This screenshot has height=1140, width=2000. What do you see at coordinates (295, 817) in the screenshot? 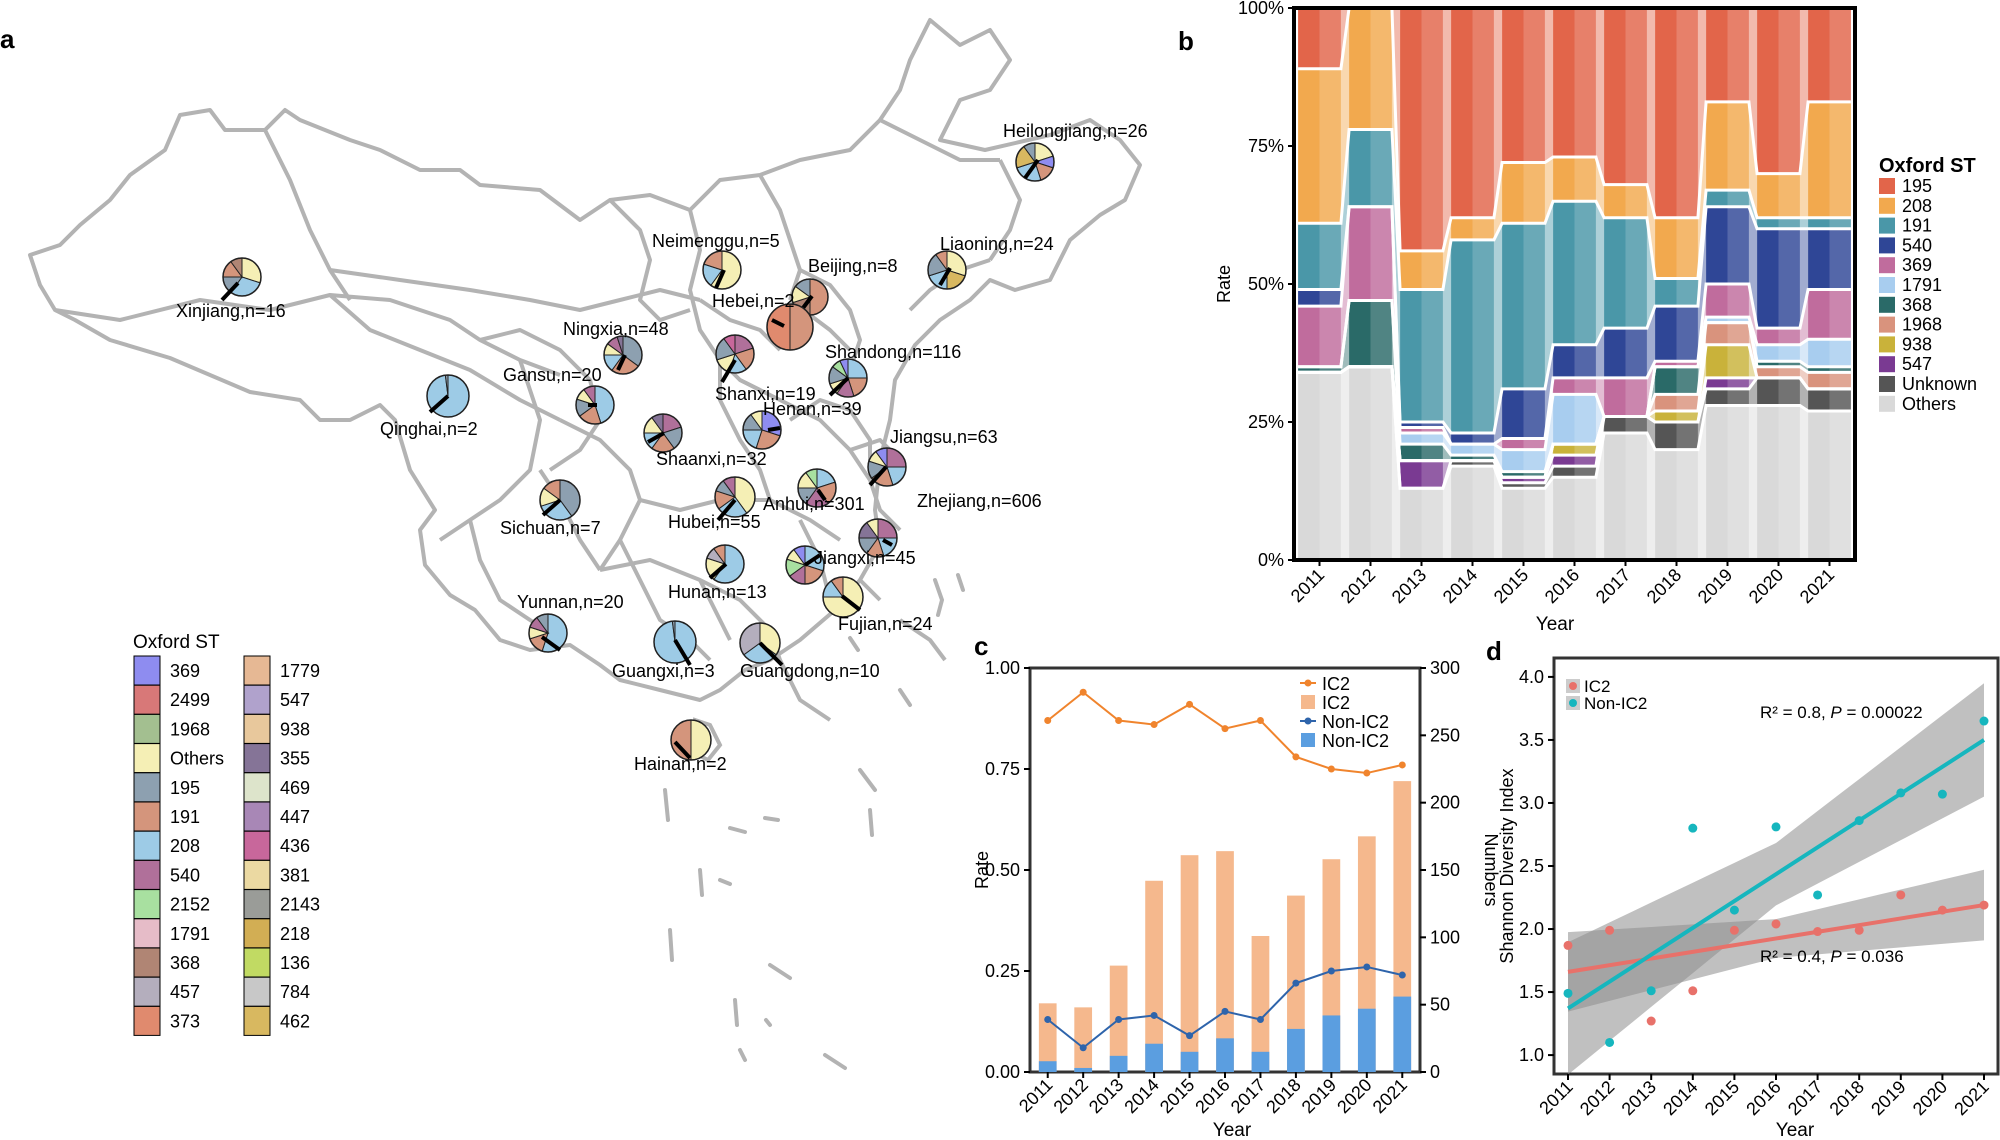
I see `legend-label: 447` at bounding box center [295, 817].